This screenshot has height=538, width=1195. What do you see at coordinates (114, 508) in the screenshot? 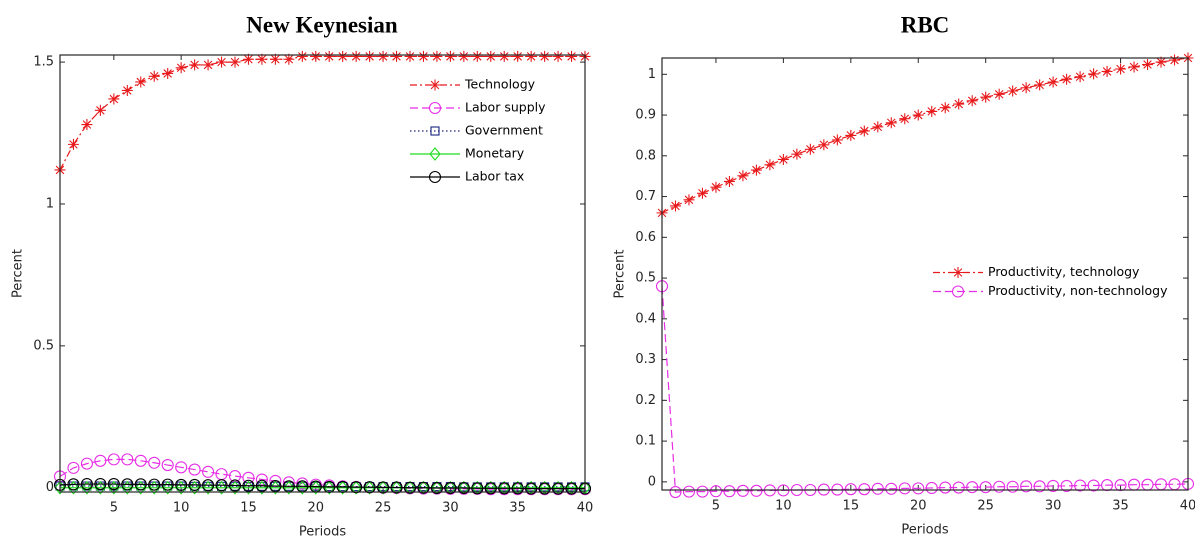
I see `x-tick-label: 5` at bounding box center [114, 508].